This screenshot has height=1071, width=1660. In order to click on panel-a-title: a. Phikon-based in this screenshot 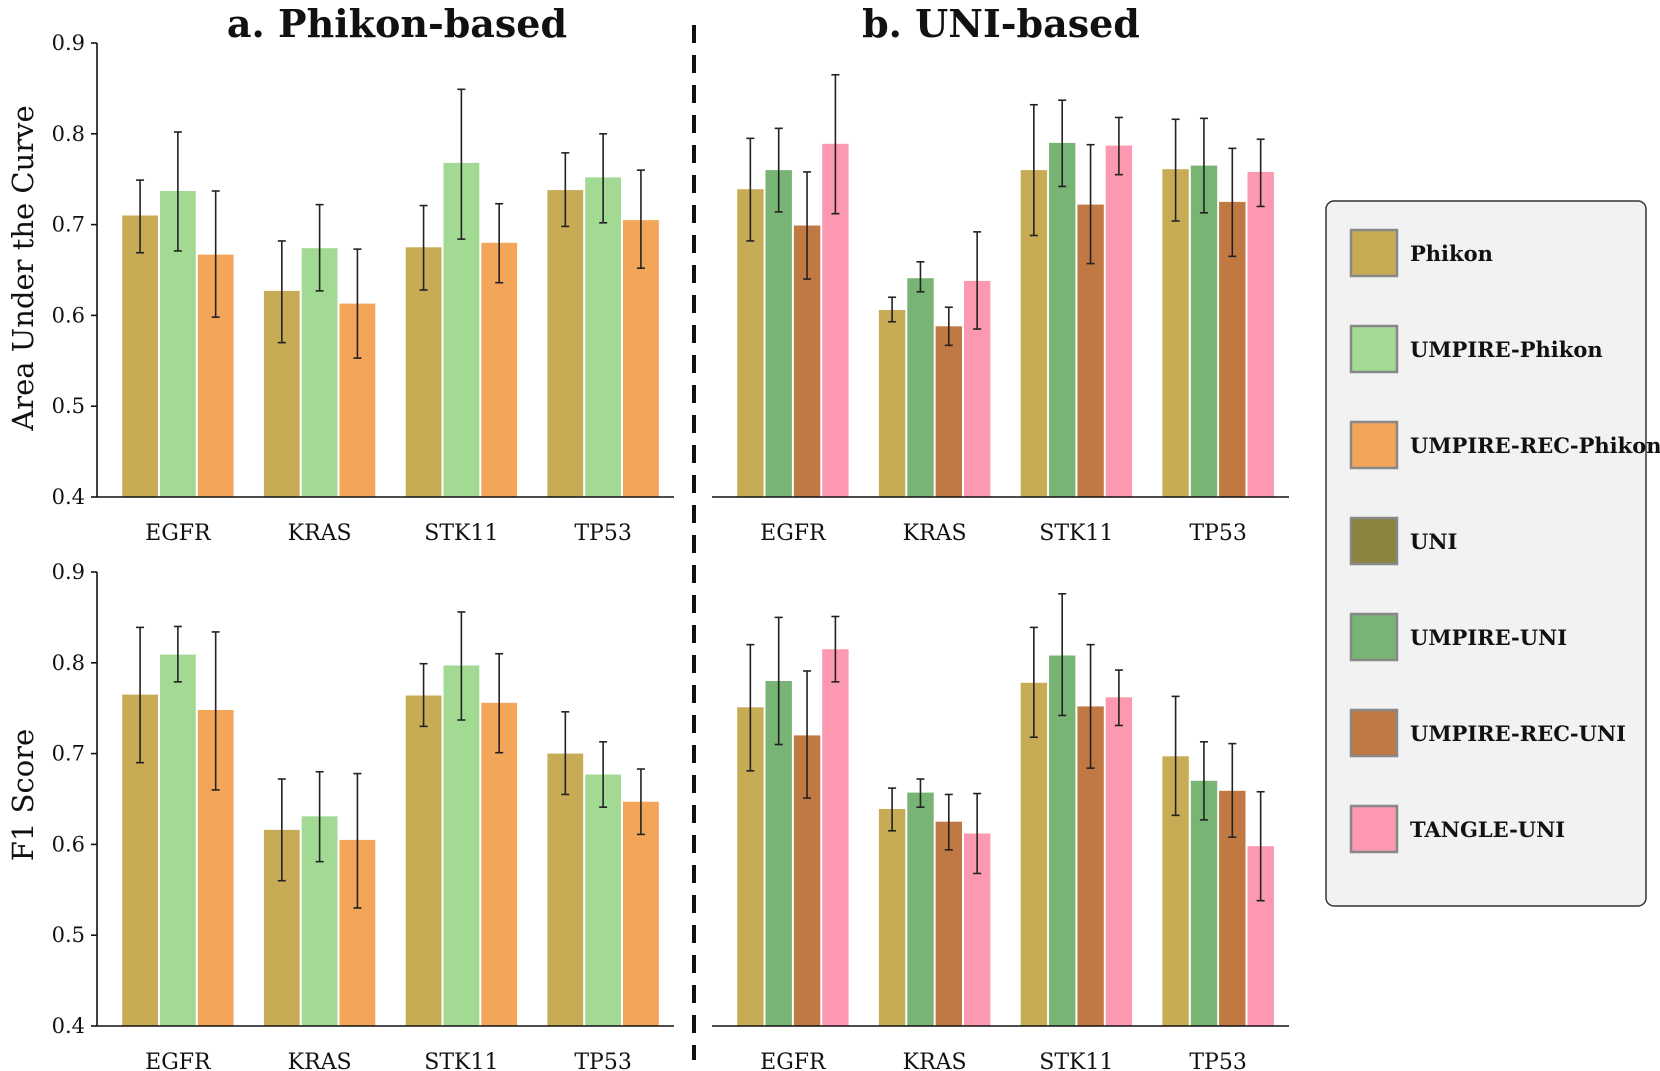, I will do `click(397, 23)`.